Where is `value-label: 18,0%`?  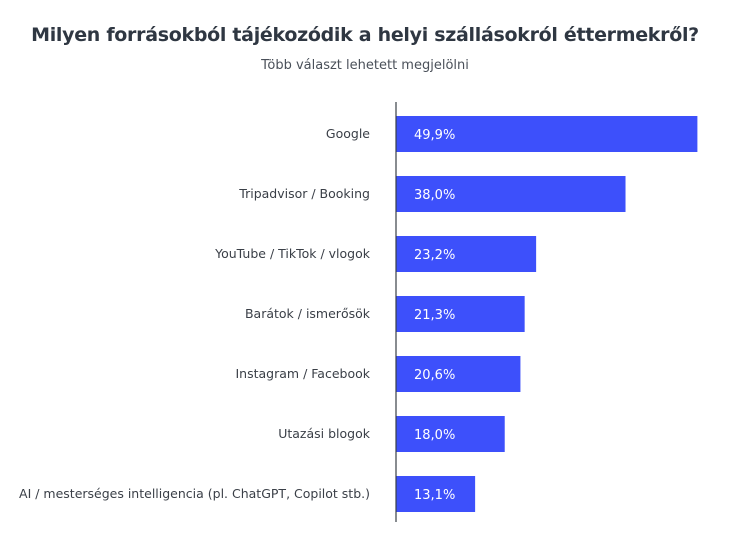
value-label: 18,0% is located at coordinates (434, 435).